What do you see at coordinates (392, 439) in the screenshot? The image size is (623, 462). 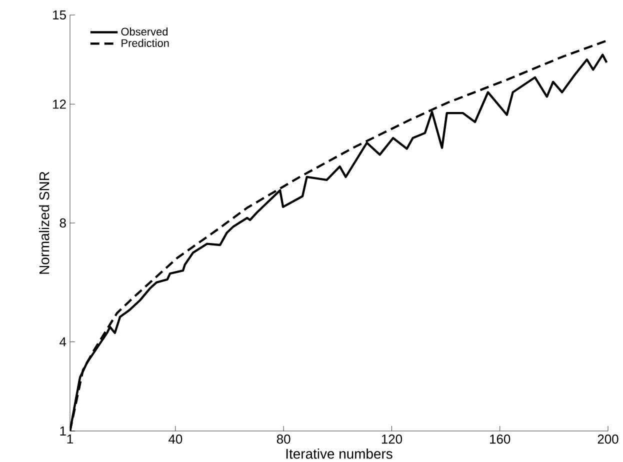 I see `x-tick-label: 120` at bounding box center [392, 439].